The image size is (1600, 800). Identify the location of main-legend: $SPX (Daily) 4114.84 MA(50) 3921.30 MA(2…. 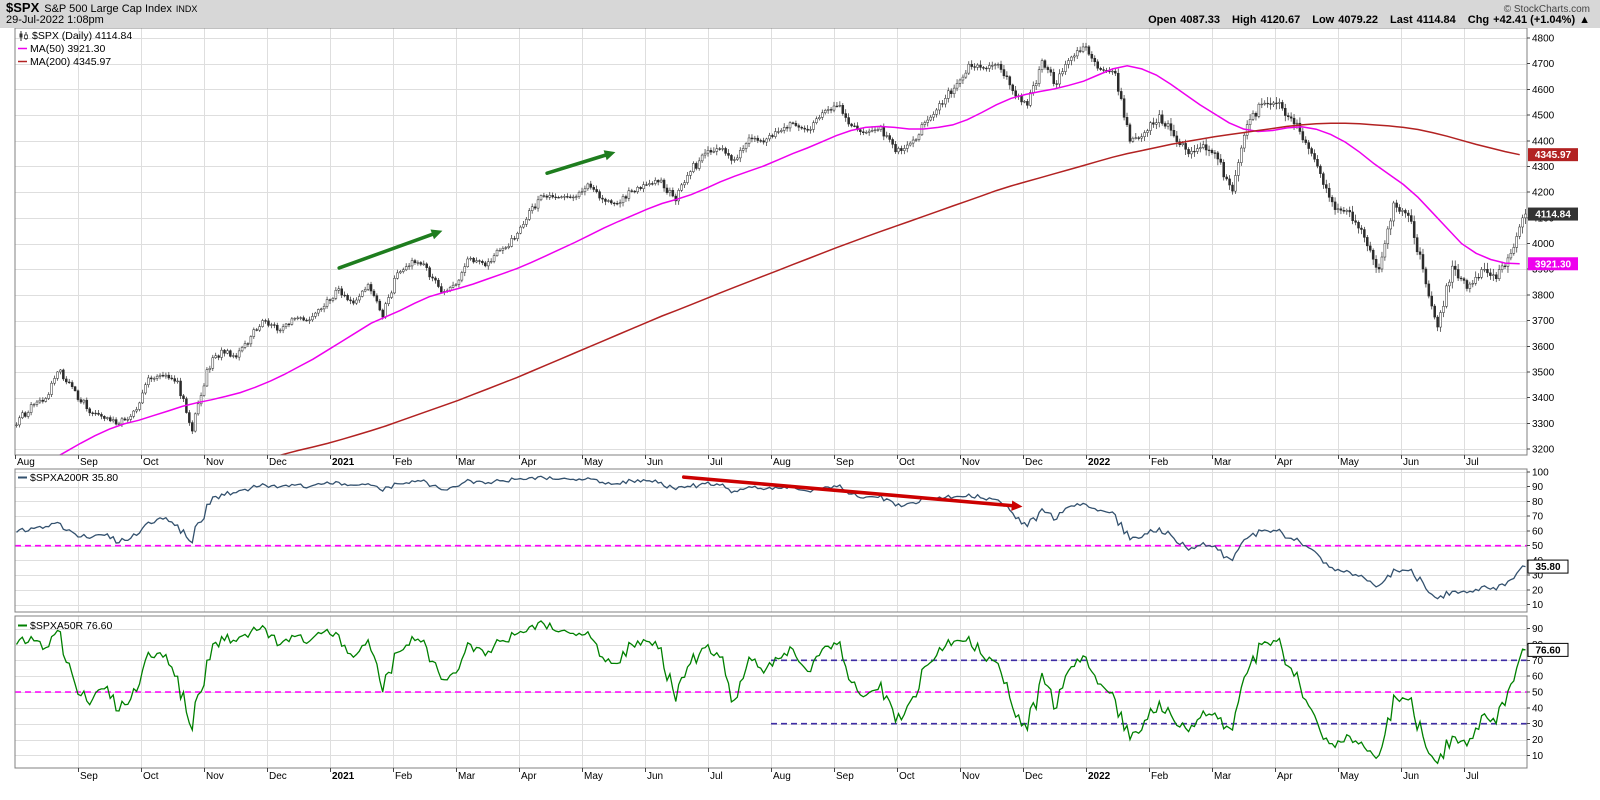
(75, 49).